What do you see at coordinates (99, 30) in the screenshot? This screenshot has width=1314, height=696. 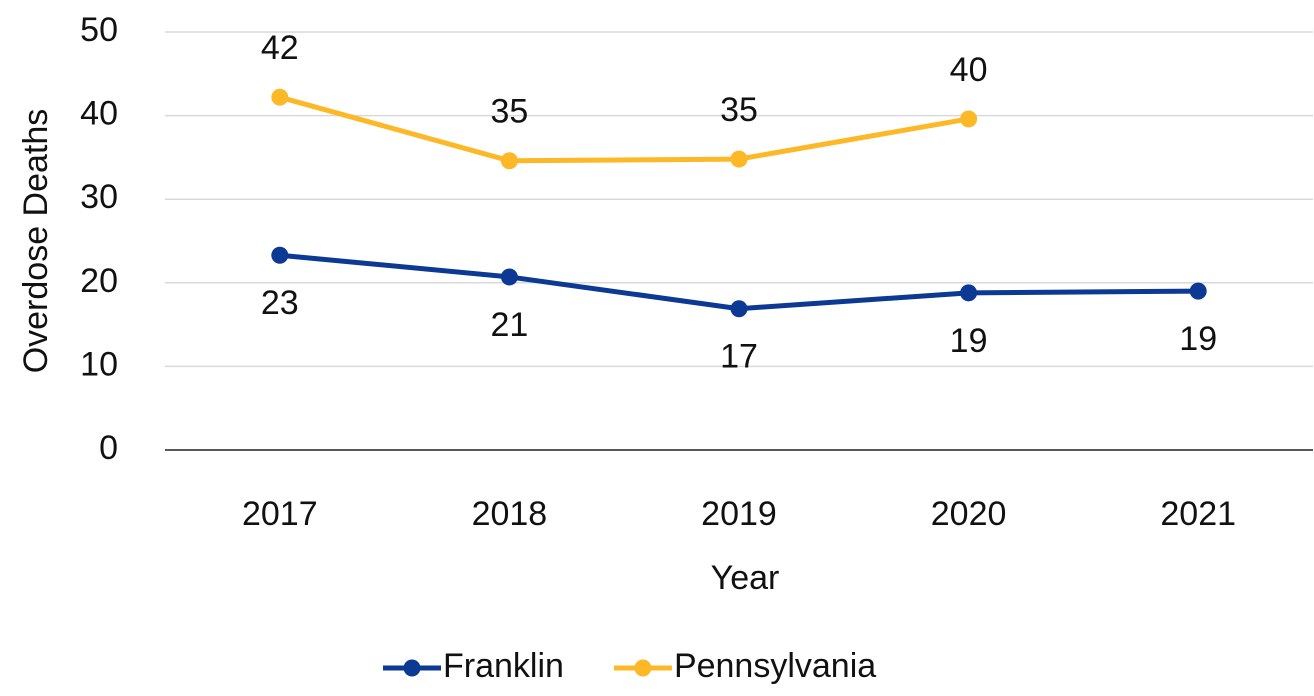 I see `y-tick-label: 50` at bounding box center [99, 30].